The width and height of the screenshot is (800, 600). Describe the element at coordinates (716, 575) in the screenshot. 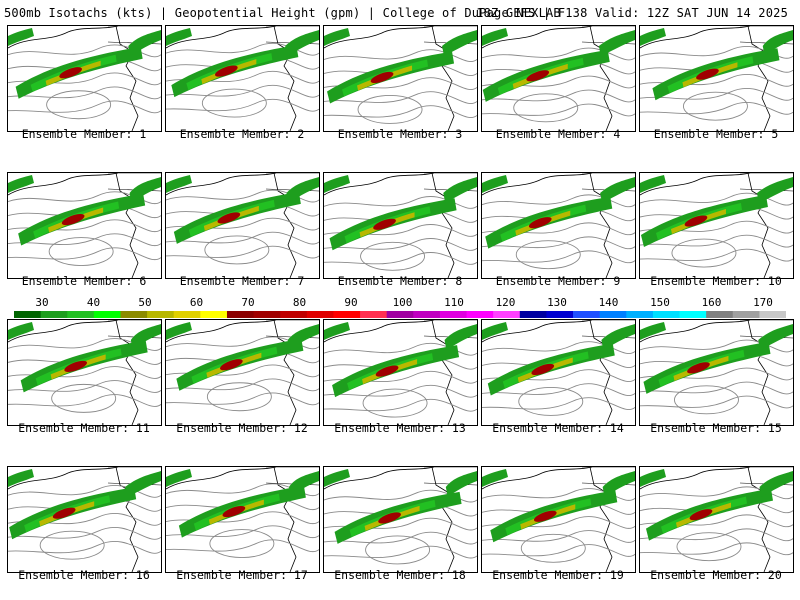

I see `ensemble-member-label: Ensemble Member: 20` at that location.